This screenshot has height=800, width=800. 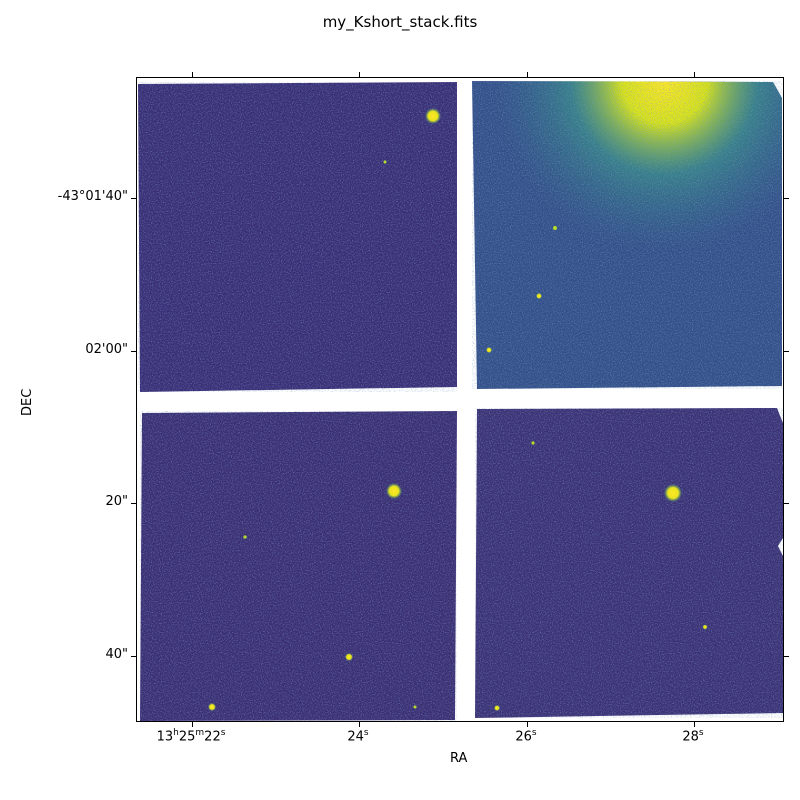 What do you see at coordinates (400, 22) in the screenshot?
I see `figure-title: my_Kshort_stack.fits` at bounding box center [400, 22].